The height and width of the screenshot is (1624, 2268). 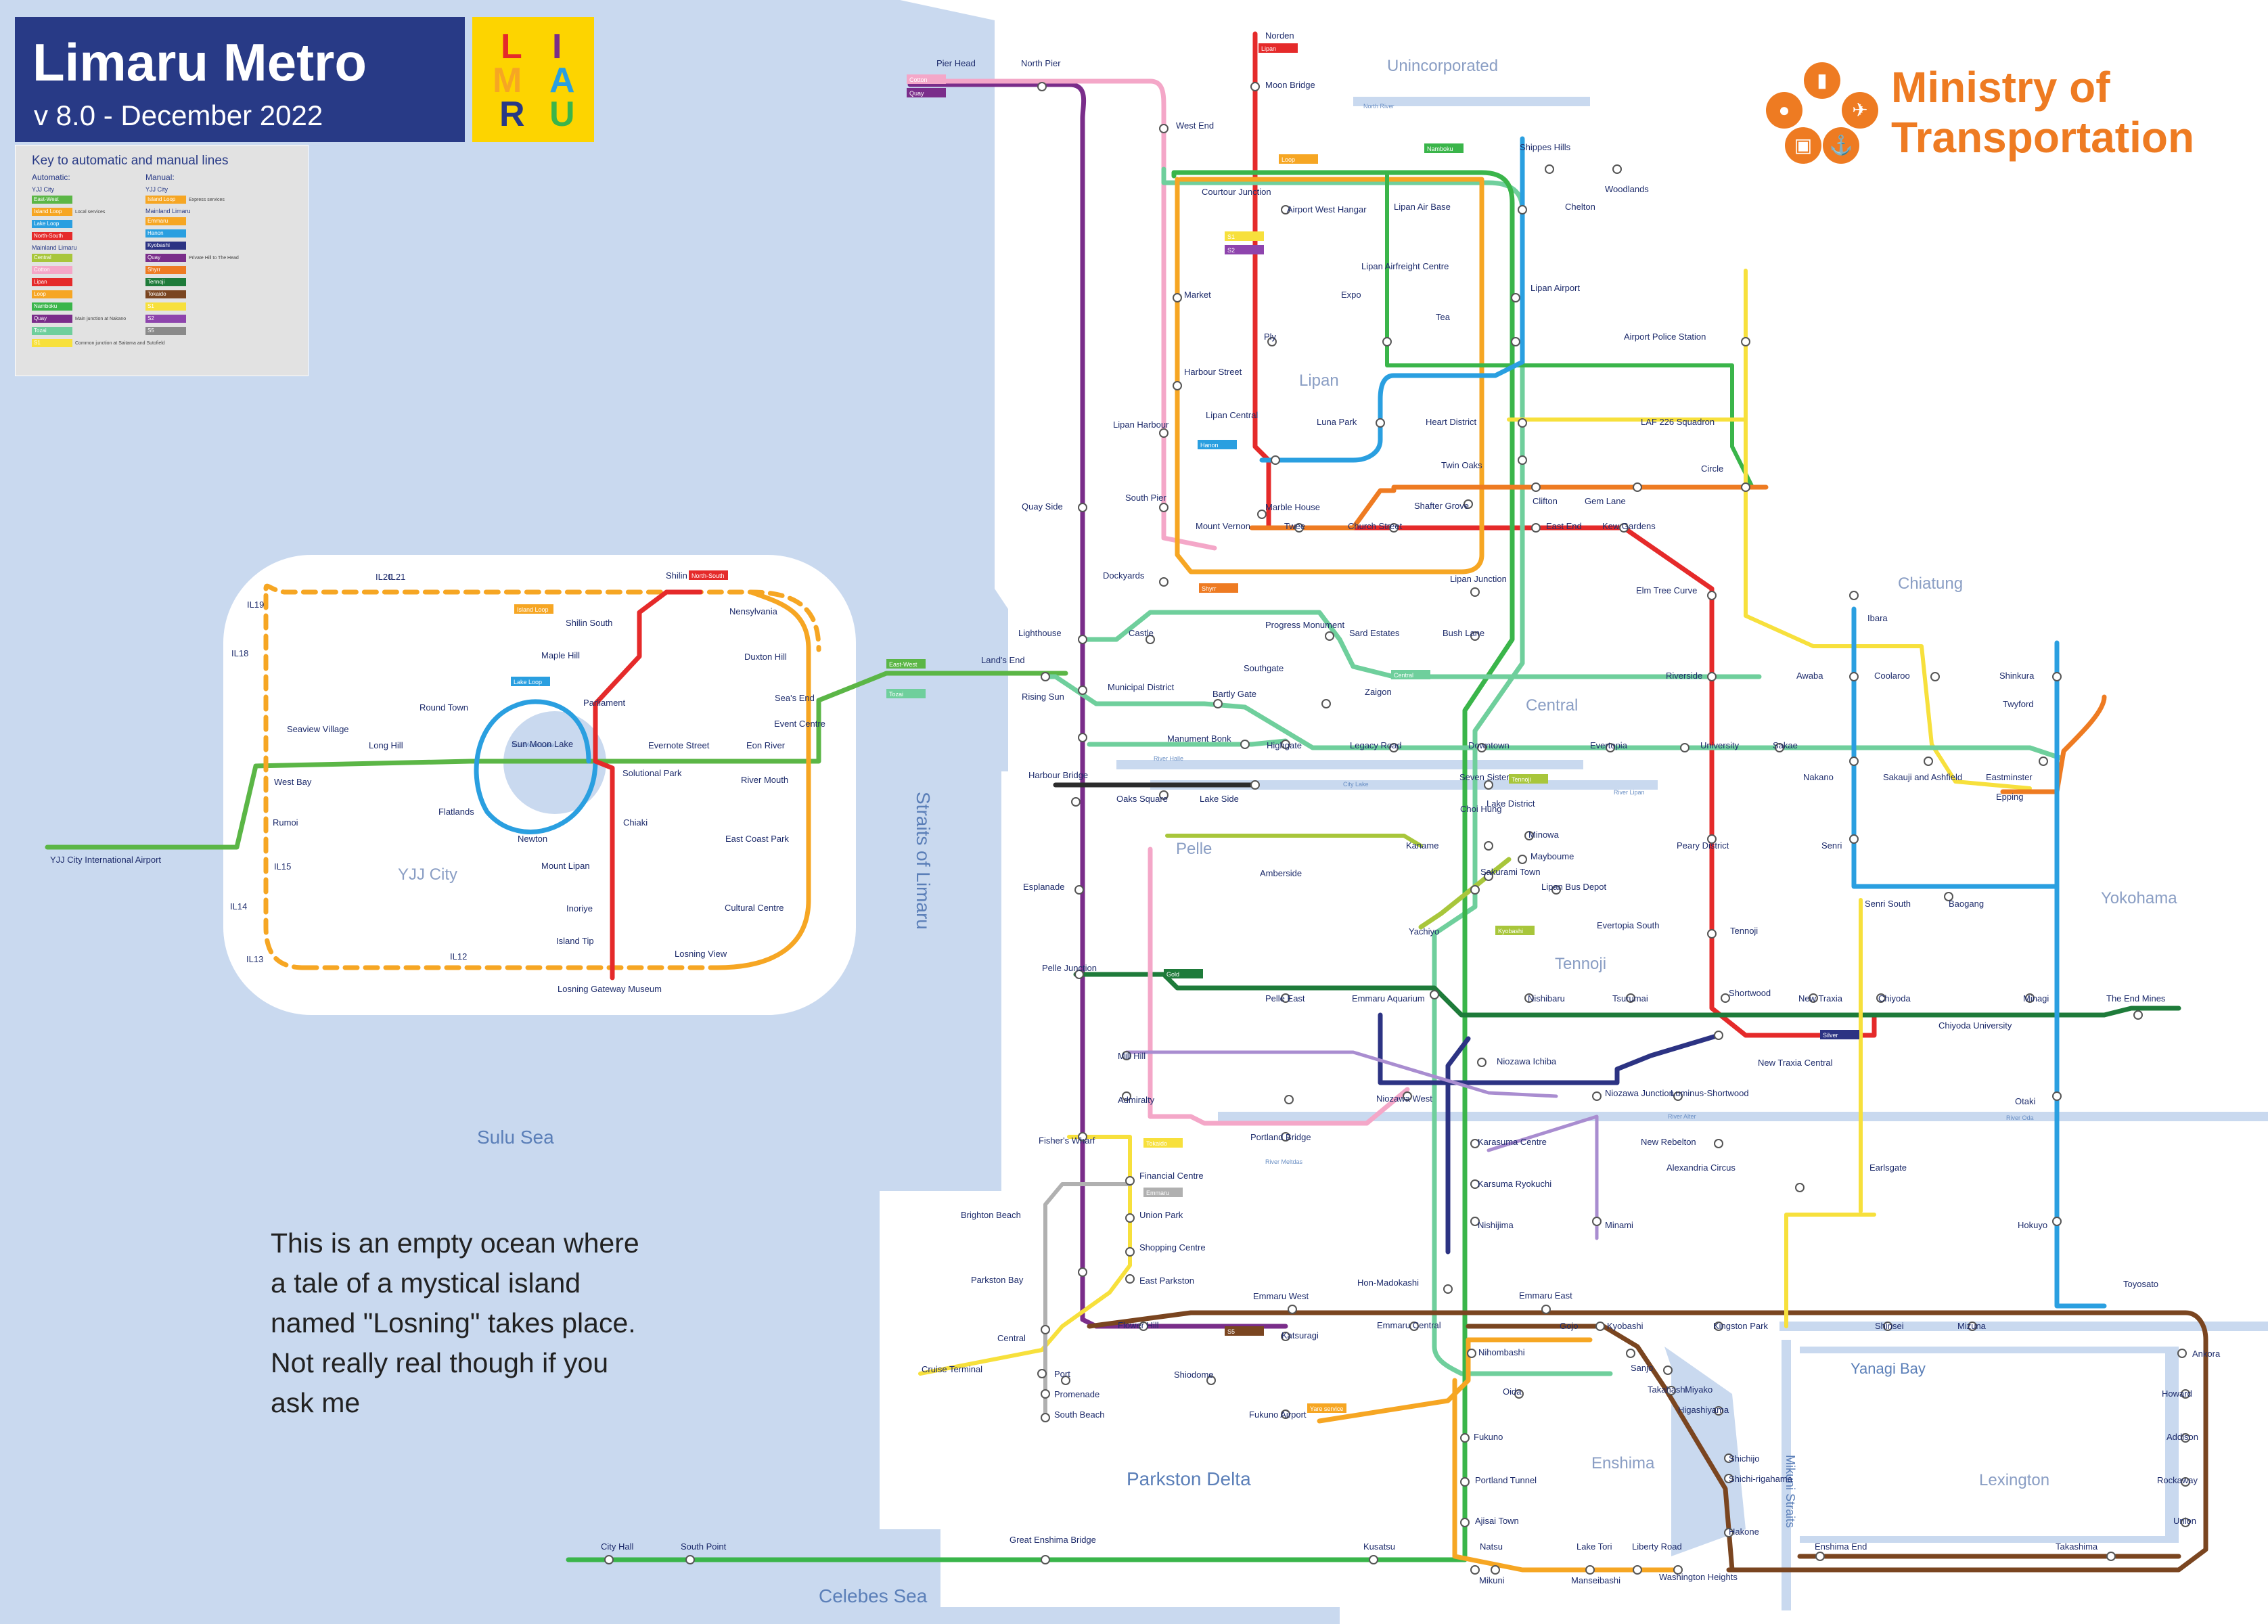 What do you see at coordinates (589, 623) in the screenshot?
I see `station-label: Shilin South` at bounding box center [589, 623].